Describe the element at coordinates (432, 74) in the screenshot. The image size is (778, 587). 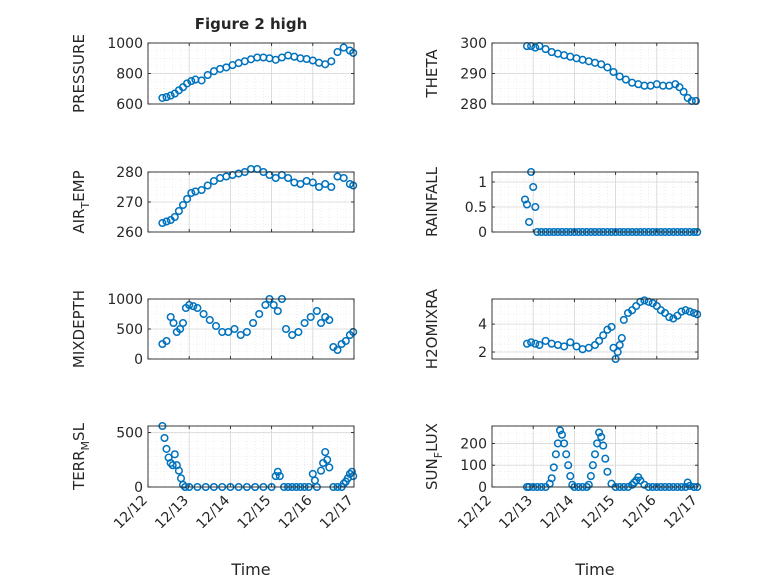
I see `y-axis-label: THETA` at that location.